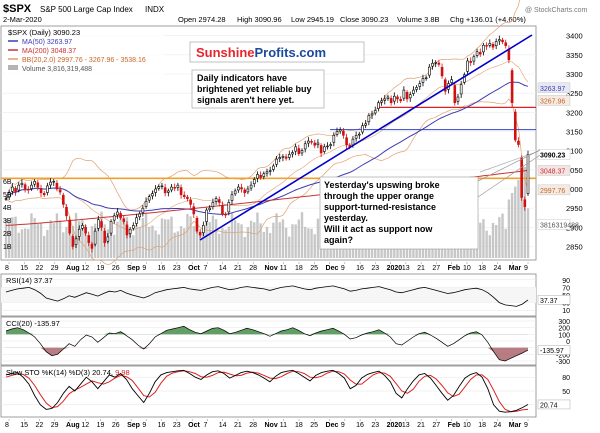 The image size is (600, 433). I want to click on x-tick-label: 21, so click(238, 425).